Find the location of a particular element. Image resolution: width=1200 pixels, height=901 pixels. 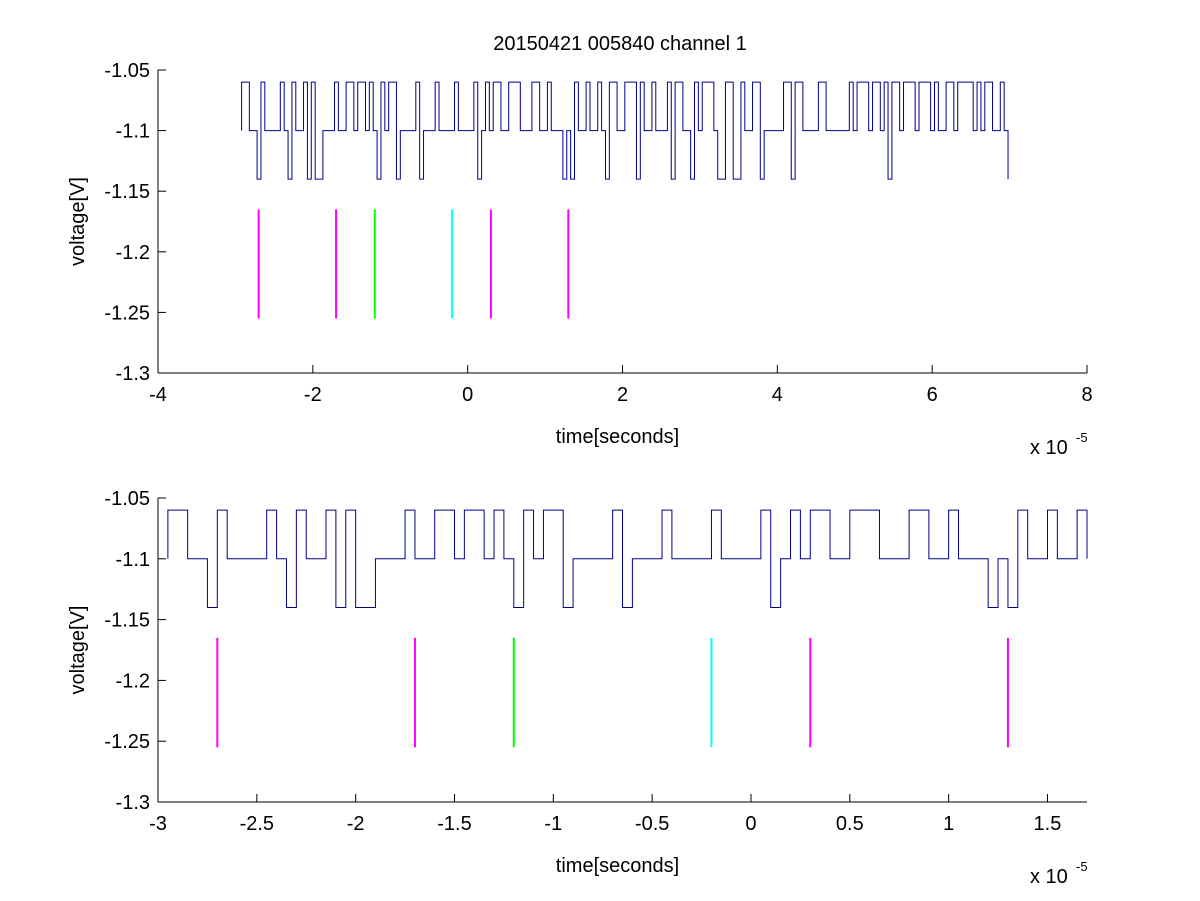

x-tick-label: -1 is located at coordinates (553, 824).